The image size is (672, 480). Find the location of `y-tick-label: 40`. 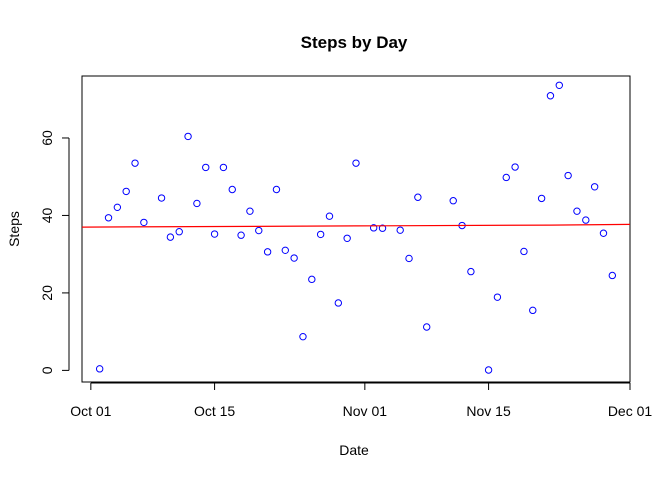

y-tick-label: 40 is located at coordinates (47, 215).